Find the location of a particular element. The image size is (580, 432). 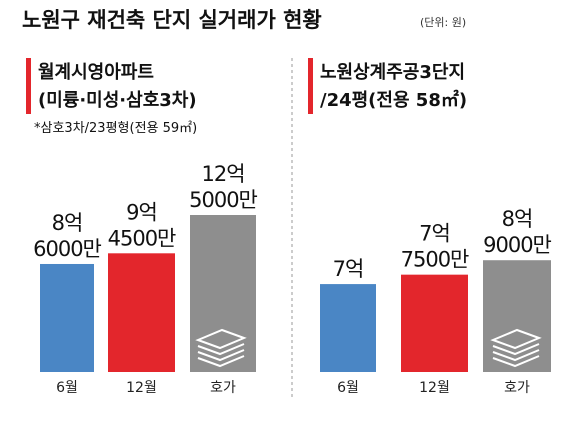

subtitle: 노원상계주공3단지 is located at coordinates (392, 72).